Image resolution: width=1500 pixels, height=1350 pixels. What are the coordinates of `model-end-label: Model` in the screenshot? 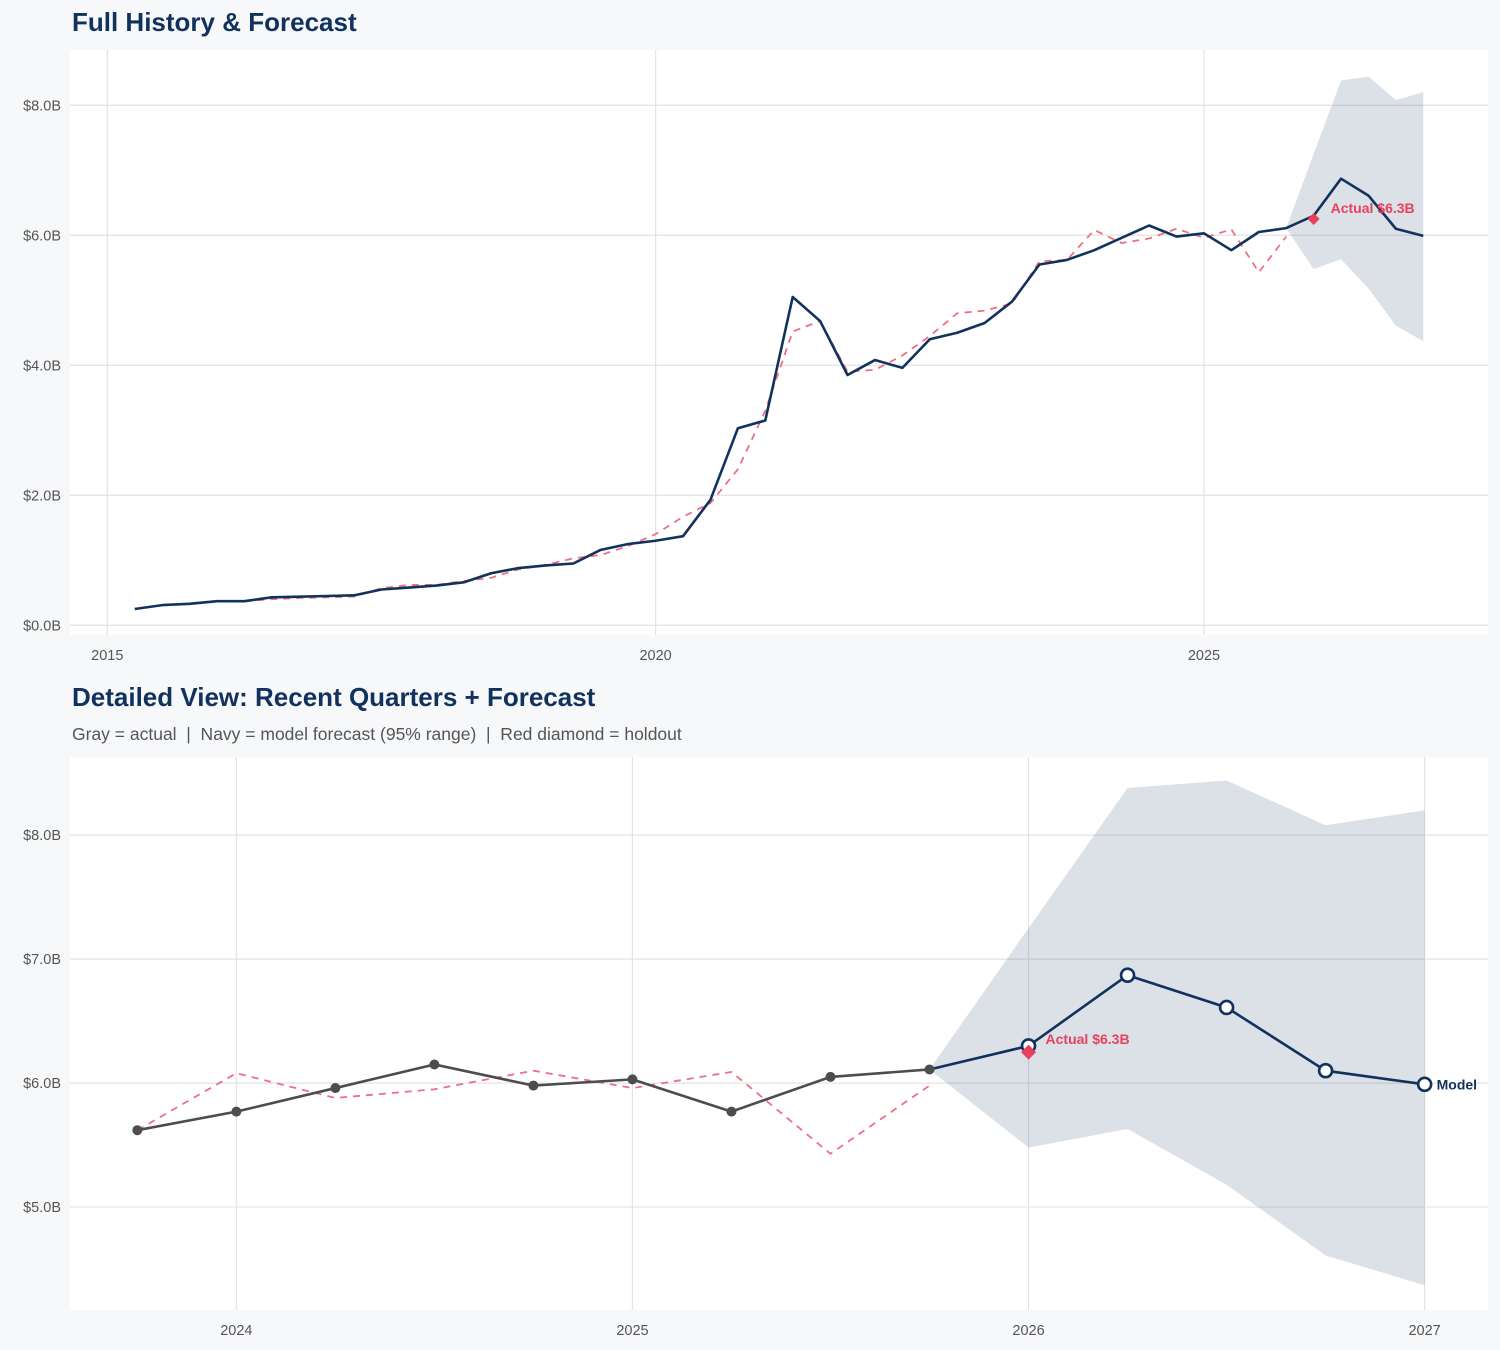 It's located at (1457, 1084).